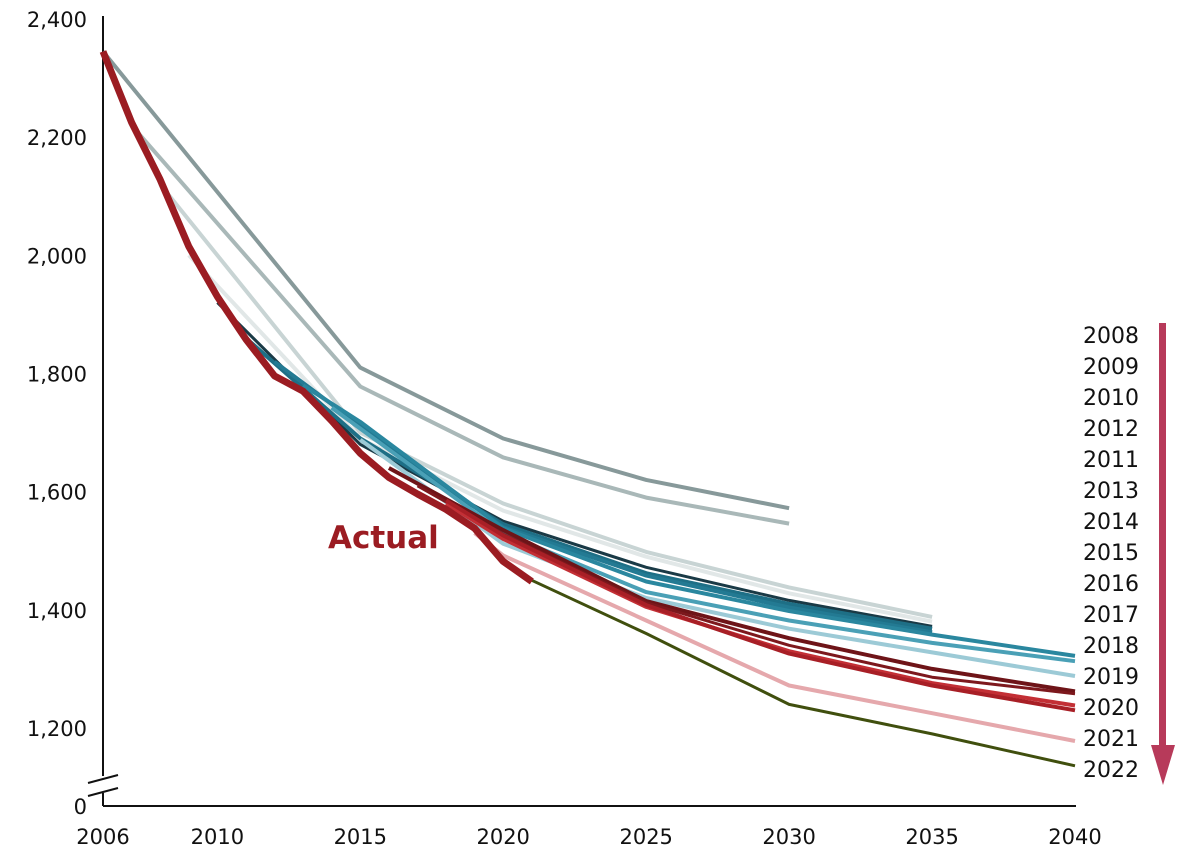 The height and width of the screenshot is (851, 1188). Describe the element at coordinates (57, 138) in the screenshot. I see `y-tick-label: 2,200` at that location.